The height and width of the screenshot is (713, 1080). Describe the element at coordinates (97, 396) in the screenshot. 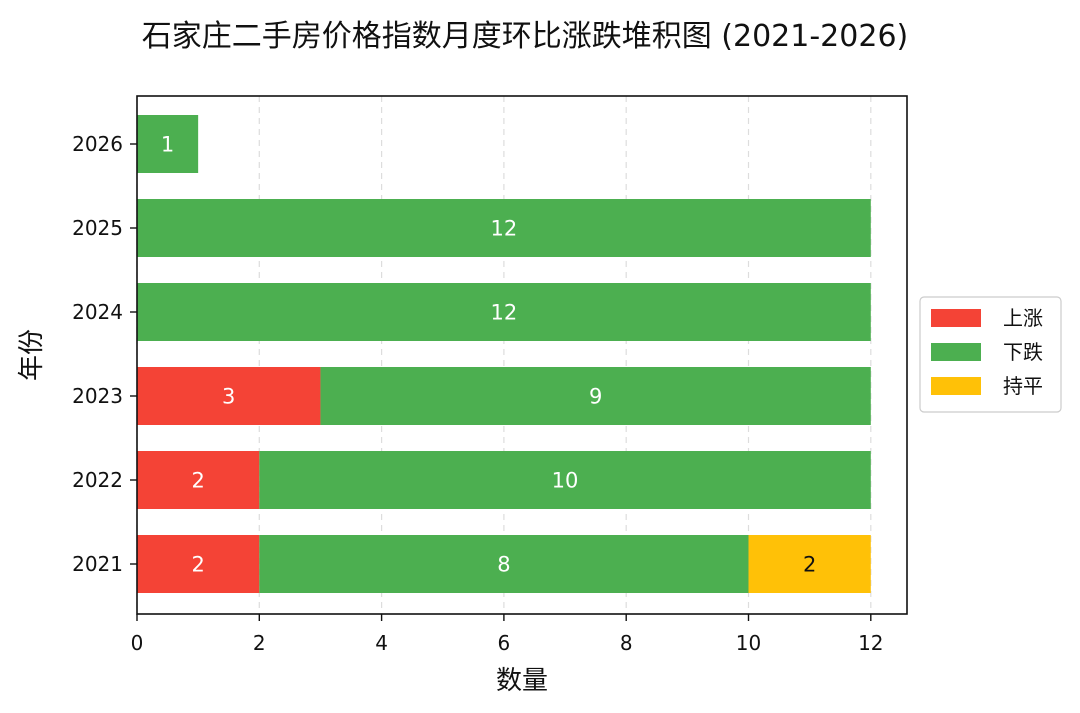

I see `y-tick-label-2023: 2023` at that location.